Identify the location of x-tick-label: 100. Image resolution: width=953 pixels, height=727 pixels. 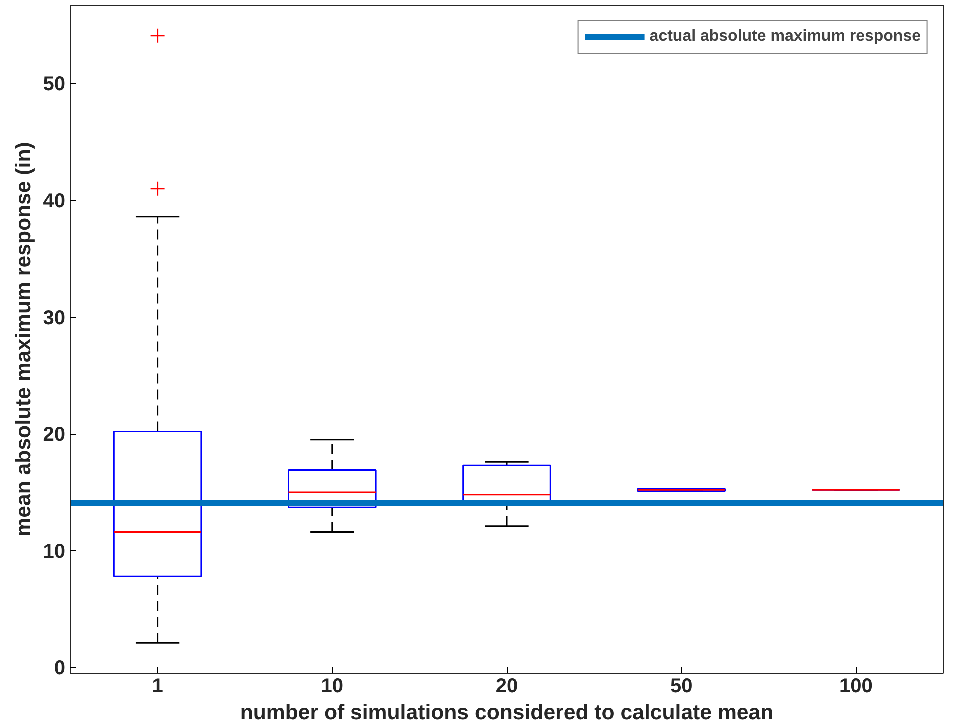
(856, 687).